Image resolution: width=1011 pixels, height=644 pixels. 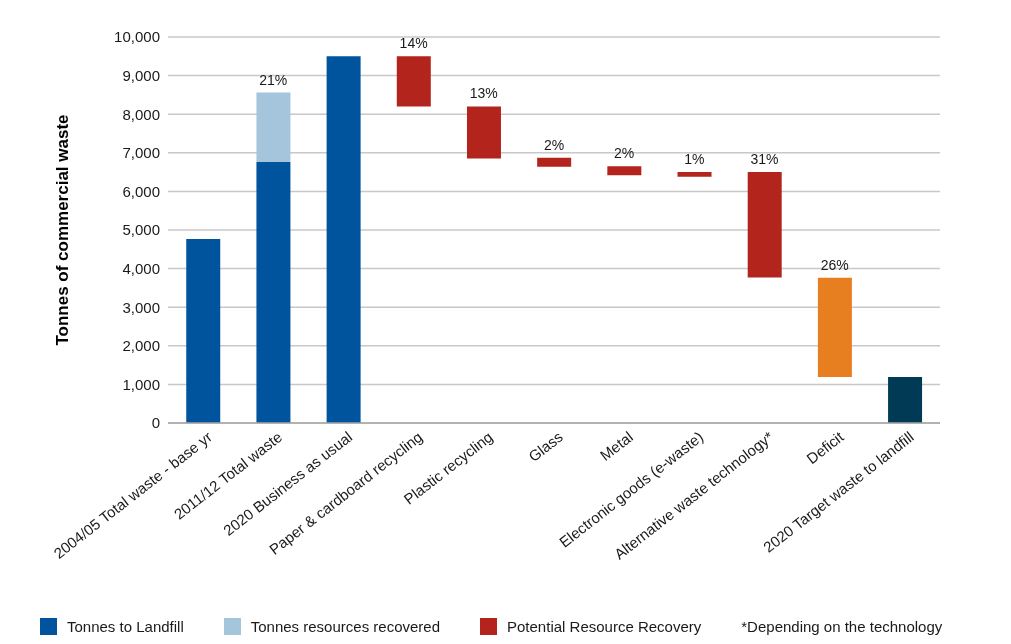 I want to click on y-tick-label: 2,000, so click(x=141, y=346).